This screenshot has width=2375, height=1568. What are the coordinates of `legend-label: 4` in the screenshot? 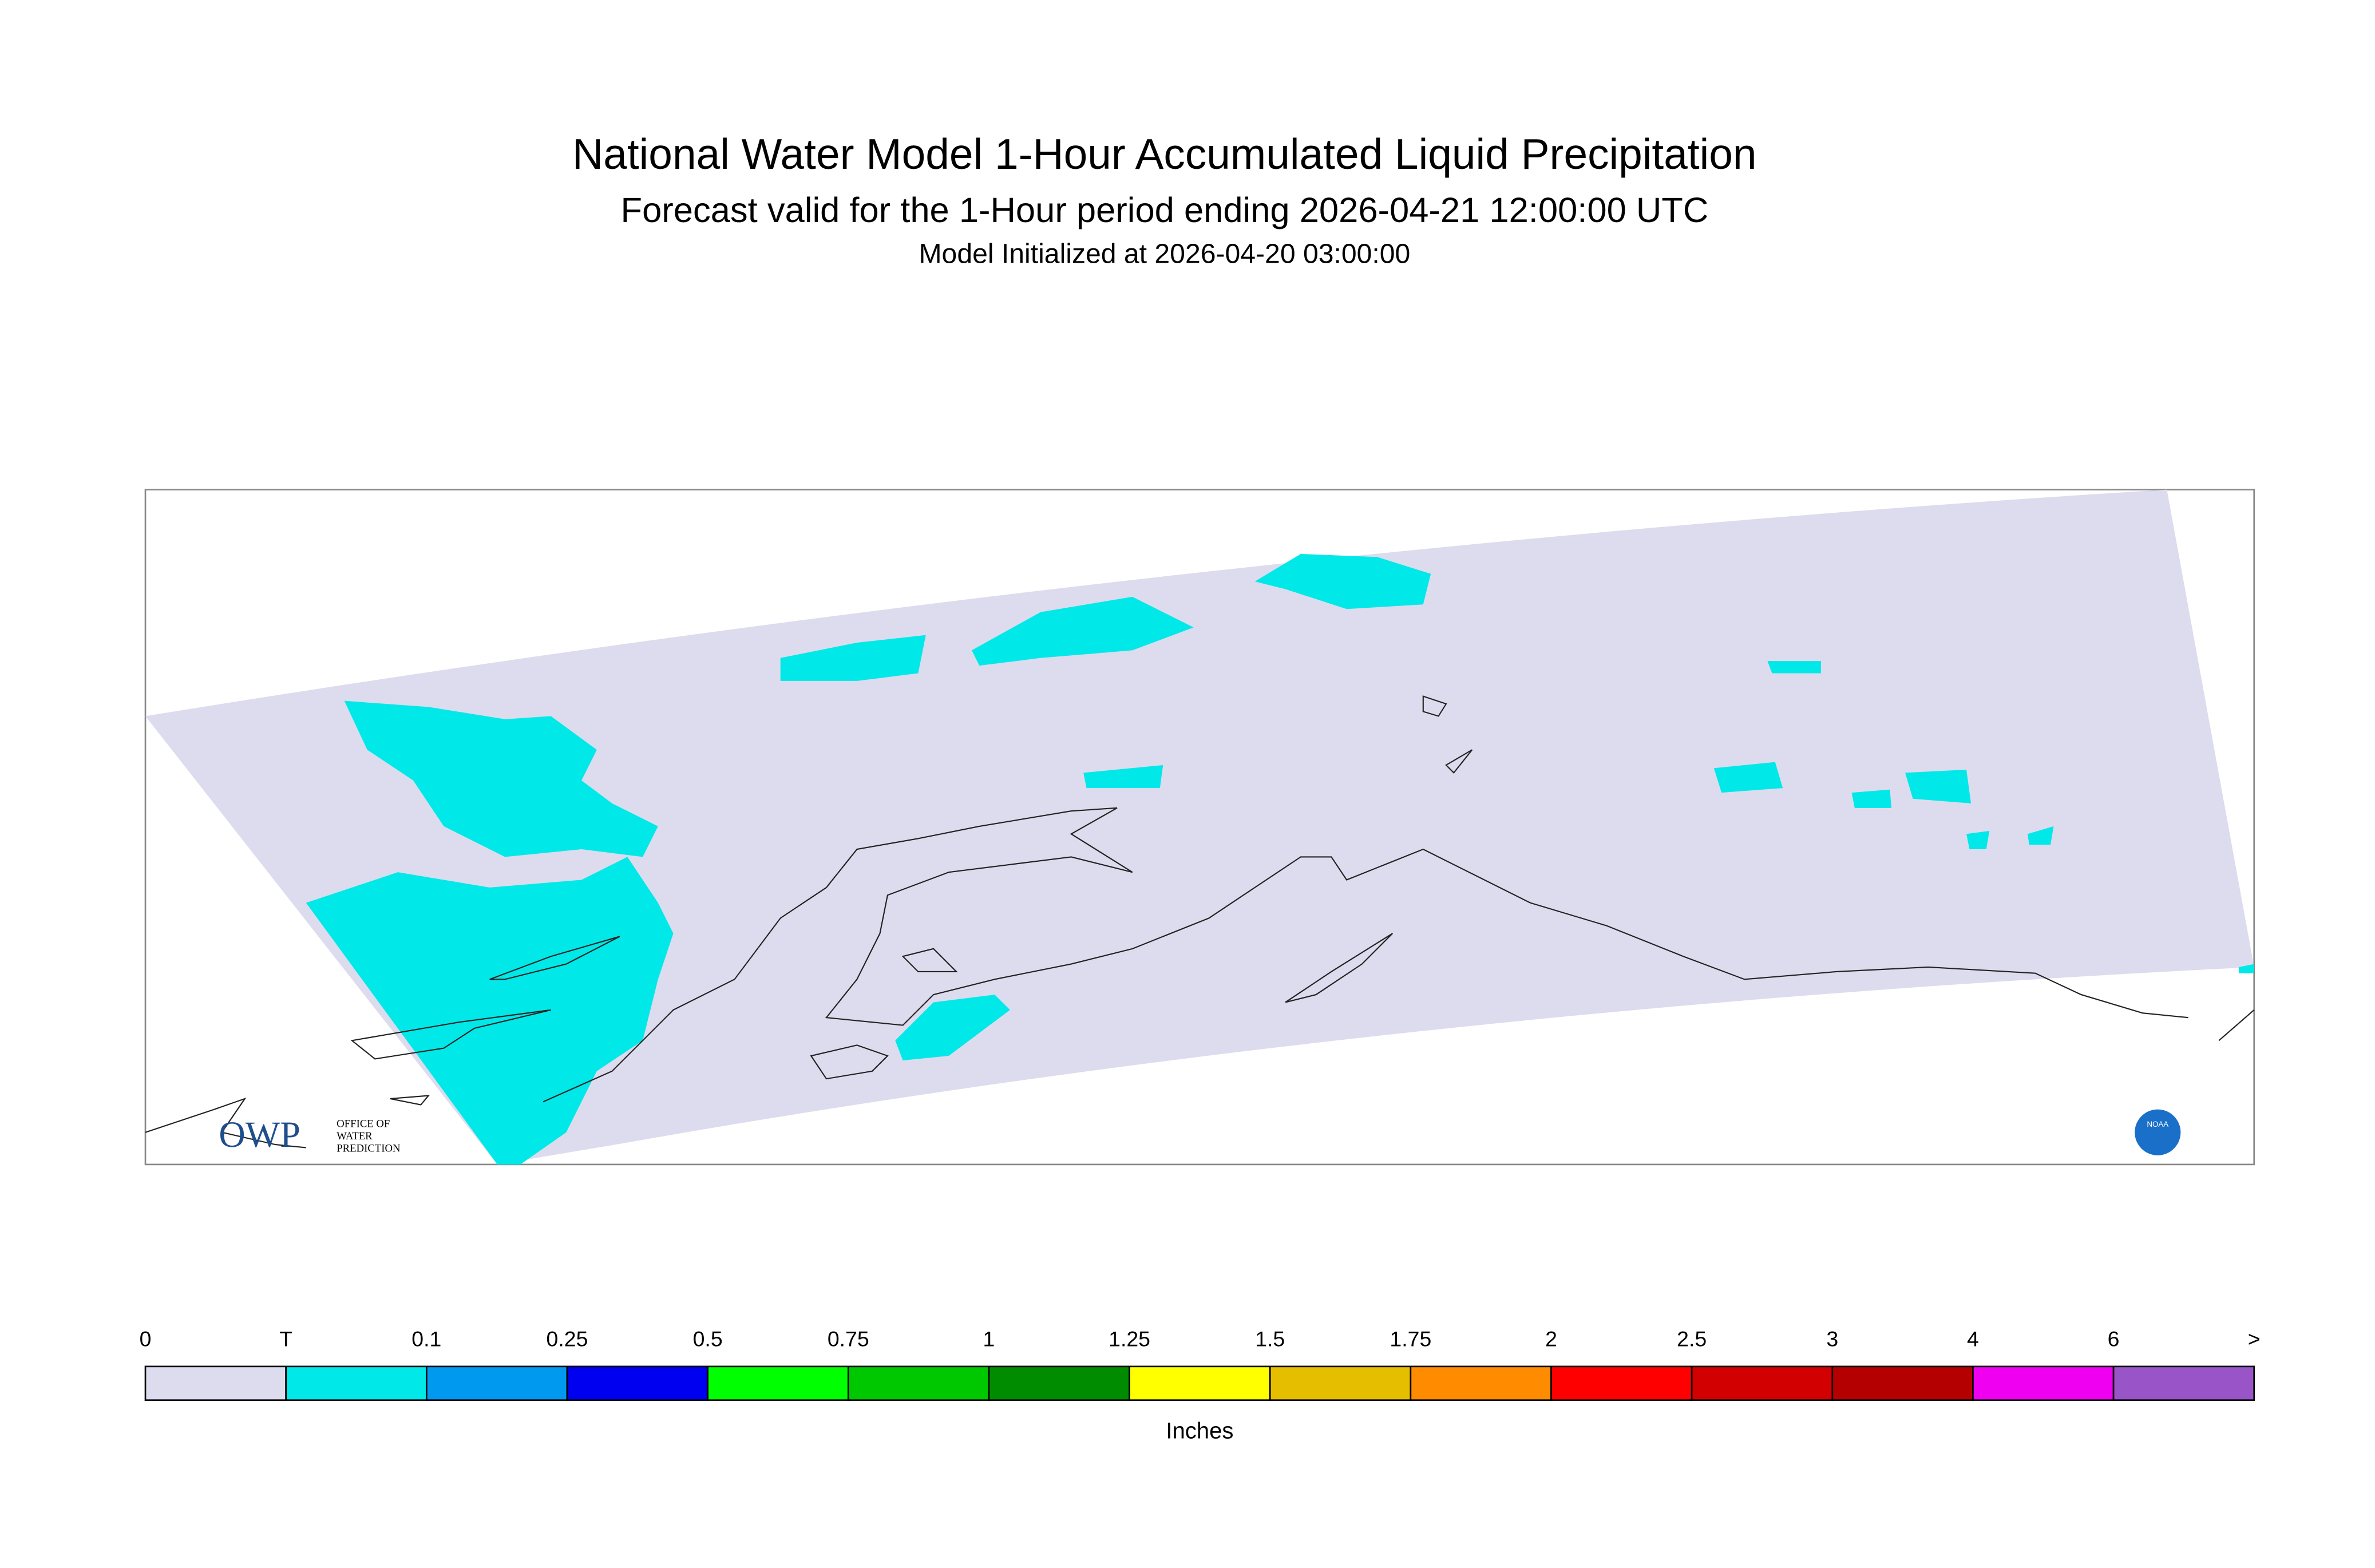 It's located at (1973, 1339).